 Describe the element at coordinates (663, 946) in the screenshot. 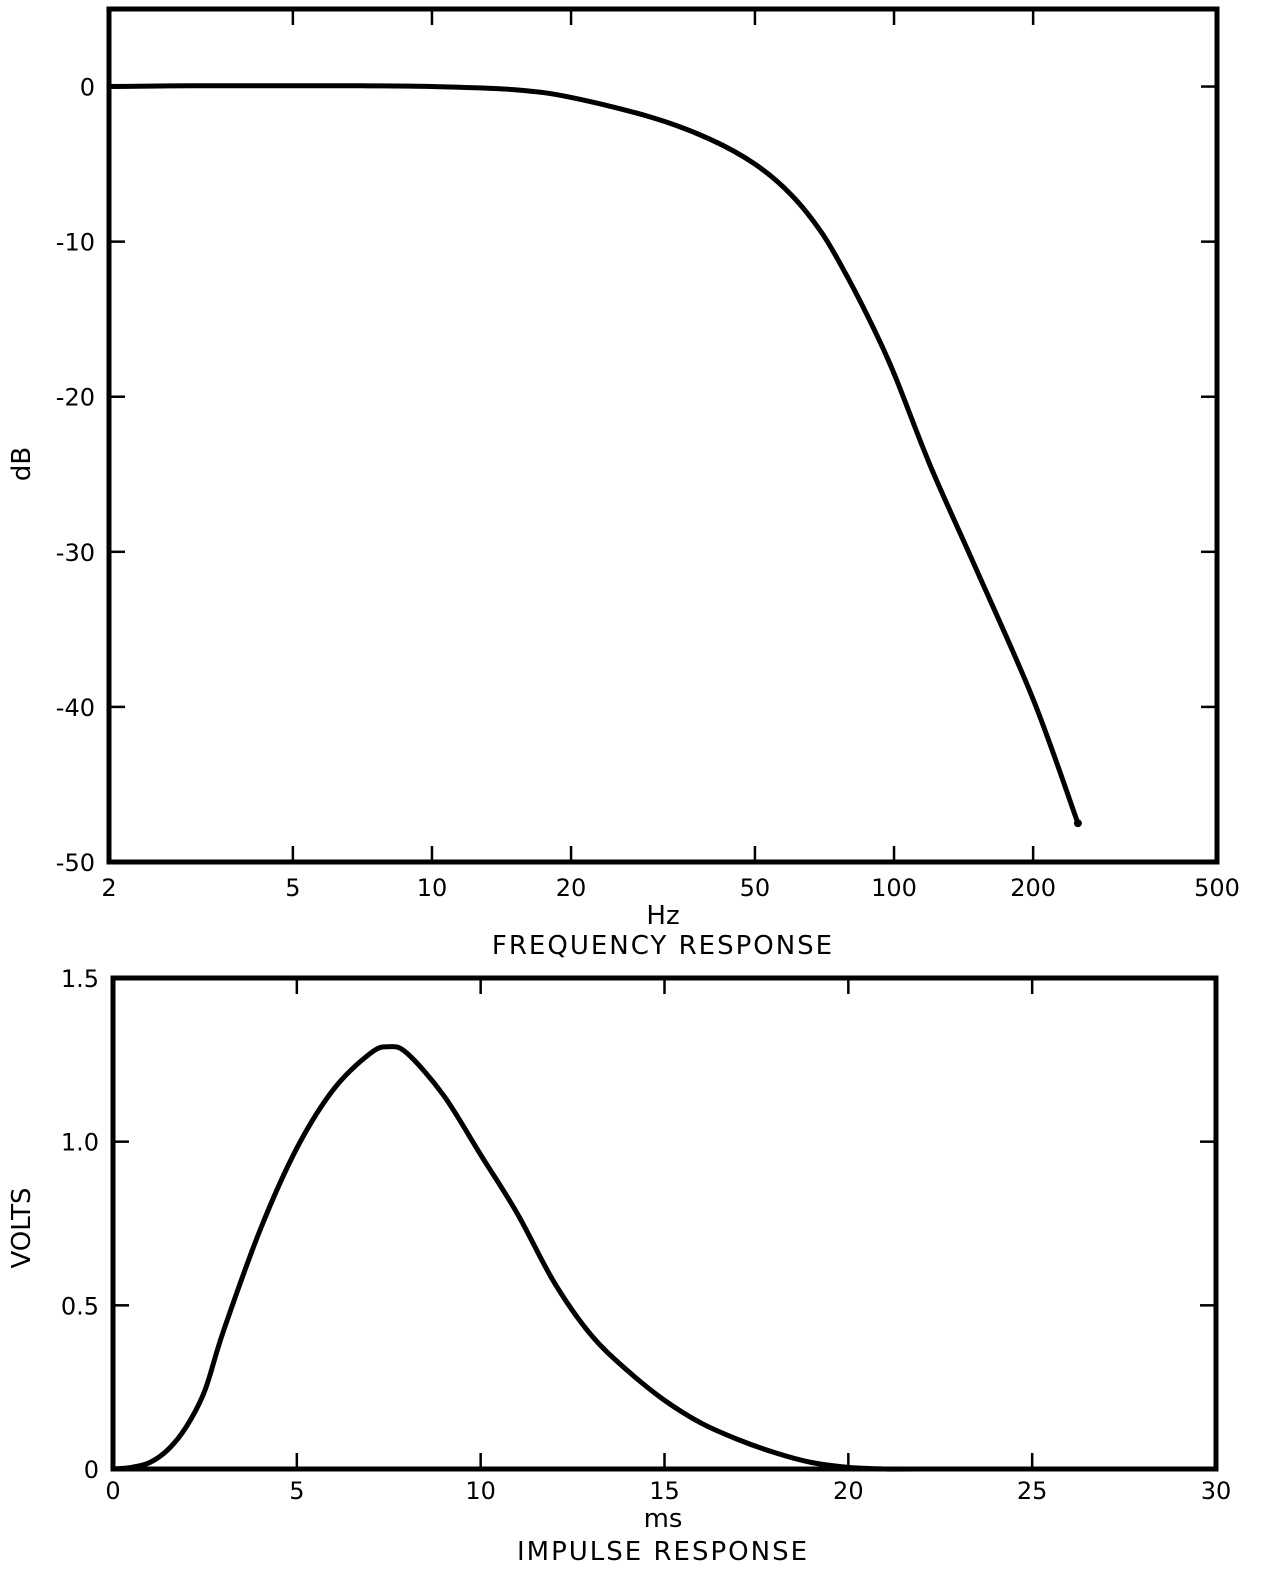

I see `frequency-response-caption: FREQUENCY RESPONSE` at that location.